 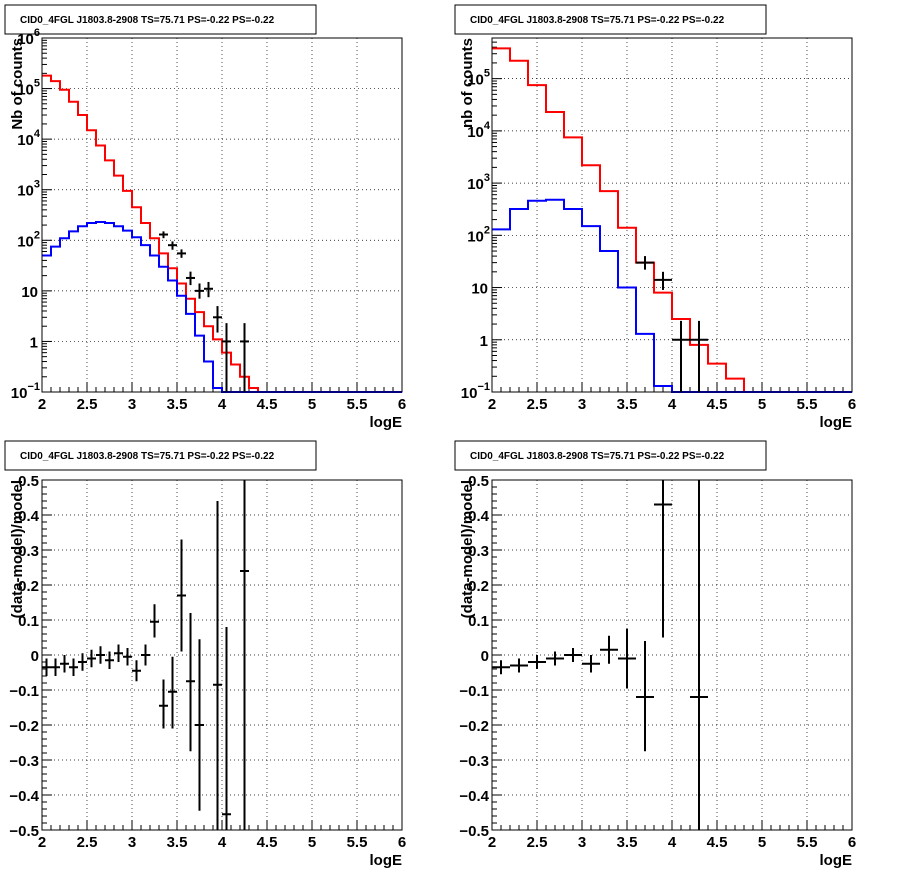 What do you see at coordinates (474, 761) in the screenshot?
I see `y-tick-label: −0.3` at bounding box center [474, 761].